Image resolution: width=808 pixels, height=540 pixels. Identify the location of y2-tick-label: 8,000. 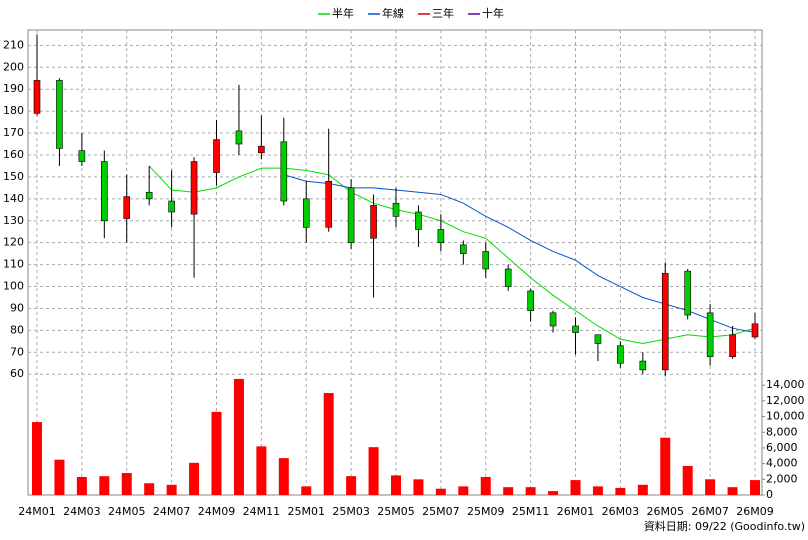
(782, 431).